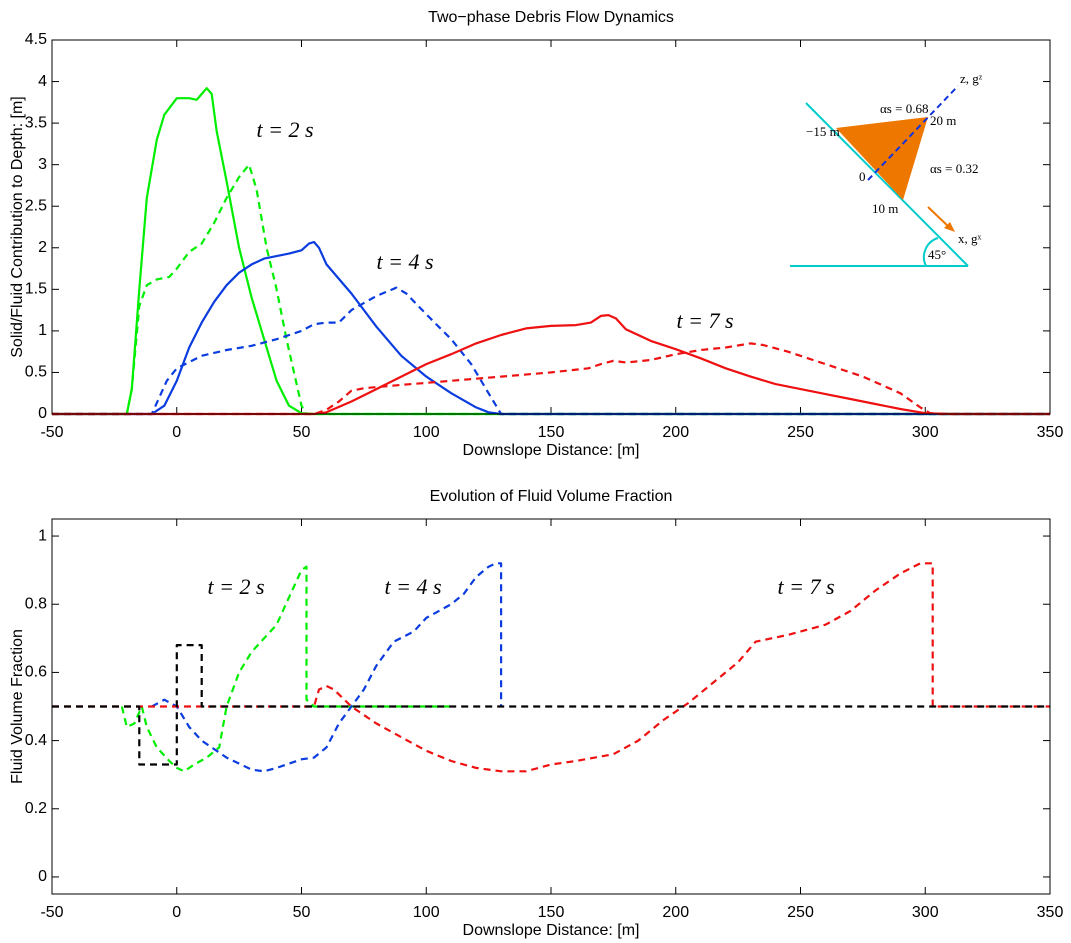 Image resolution: width=1071 pixels, height=943 pixels. What do you see at coordinates (885, 208) in the screenshot?
I see `inset-label: 10 m` at bounding box center [885, 208].